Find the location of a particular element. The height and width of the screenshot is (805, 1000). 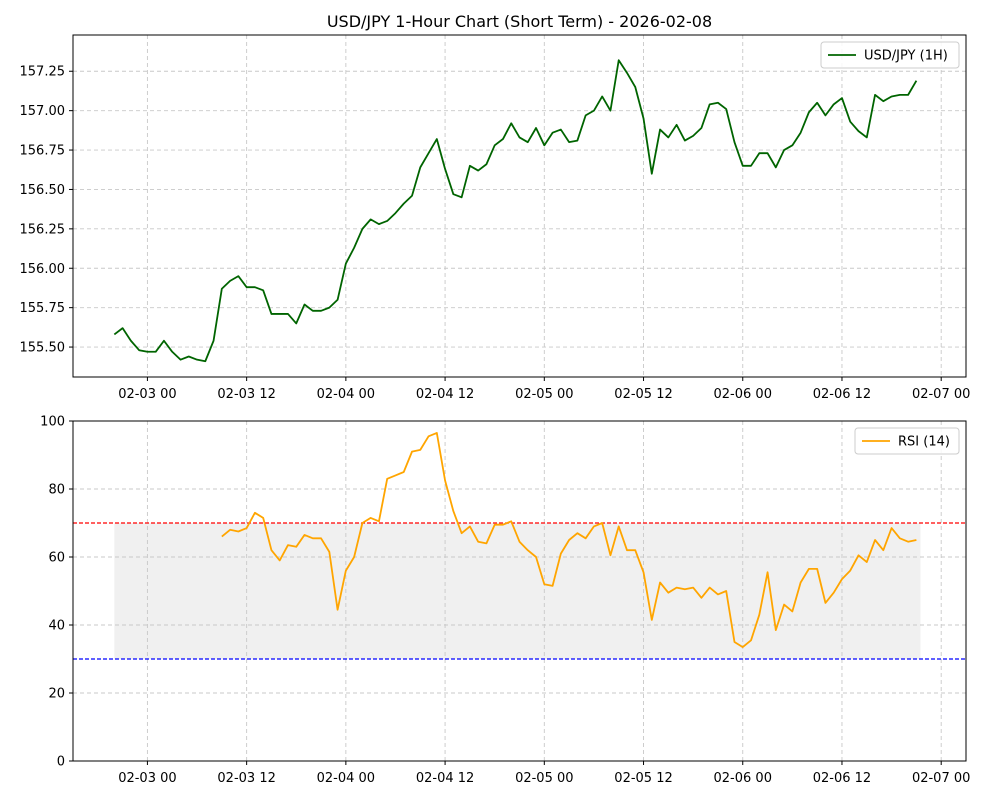

y-tick-label: 40 is located at coordinates (56, 626).